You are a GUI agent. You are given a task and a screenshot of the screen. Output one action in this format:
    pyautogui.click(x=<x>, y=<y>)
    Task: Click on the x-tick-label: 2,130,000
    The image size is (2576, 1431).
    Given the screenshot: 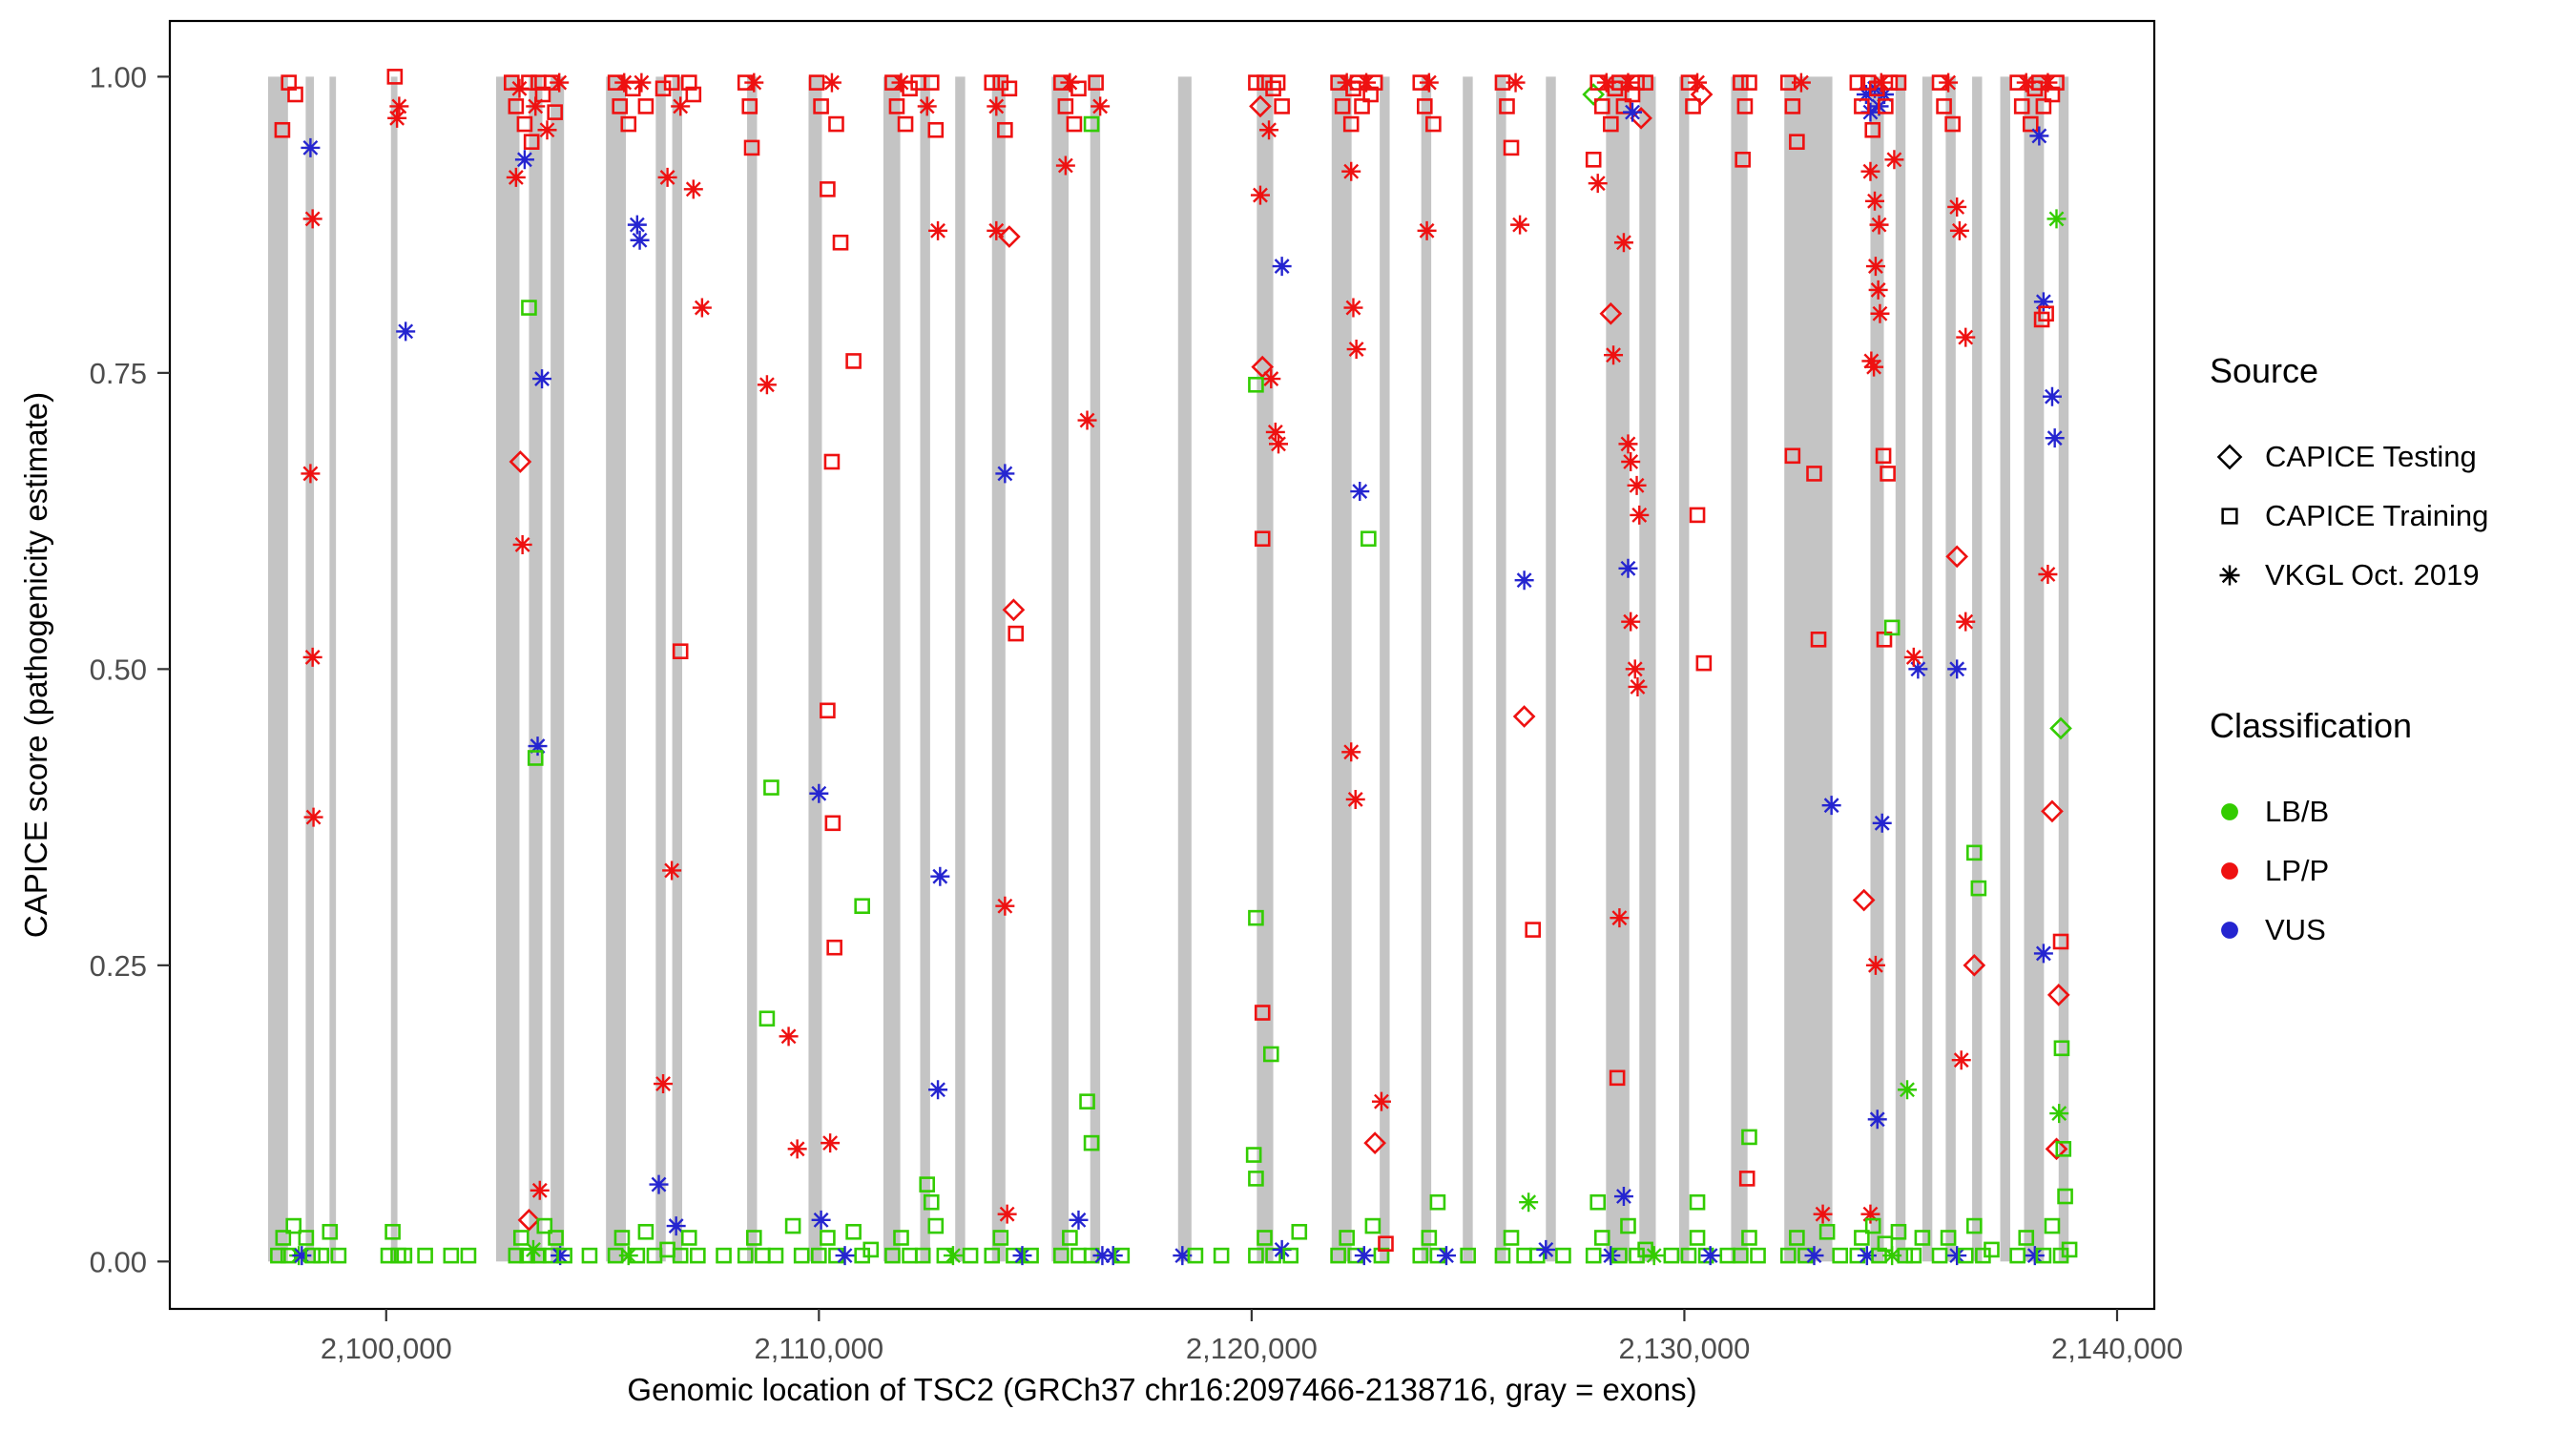 What is the action you would take?
    pyautogui.click(x=1684, y=1348)
    